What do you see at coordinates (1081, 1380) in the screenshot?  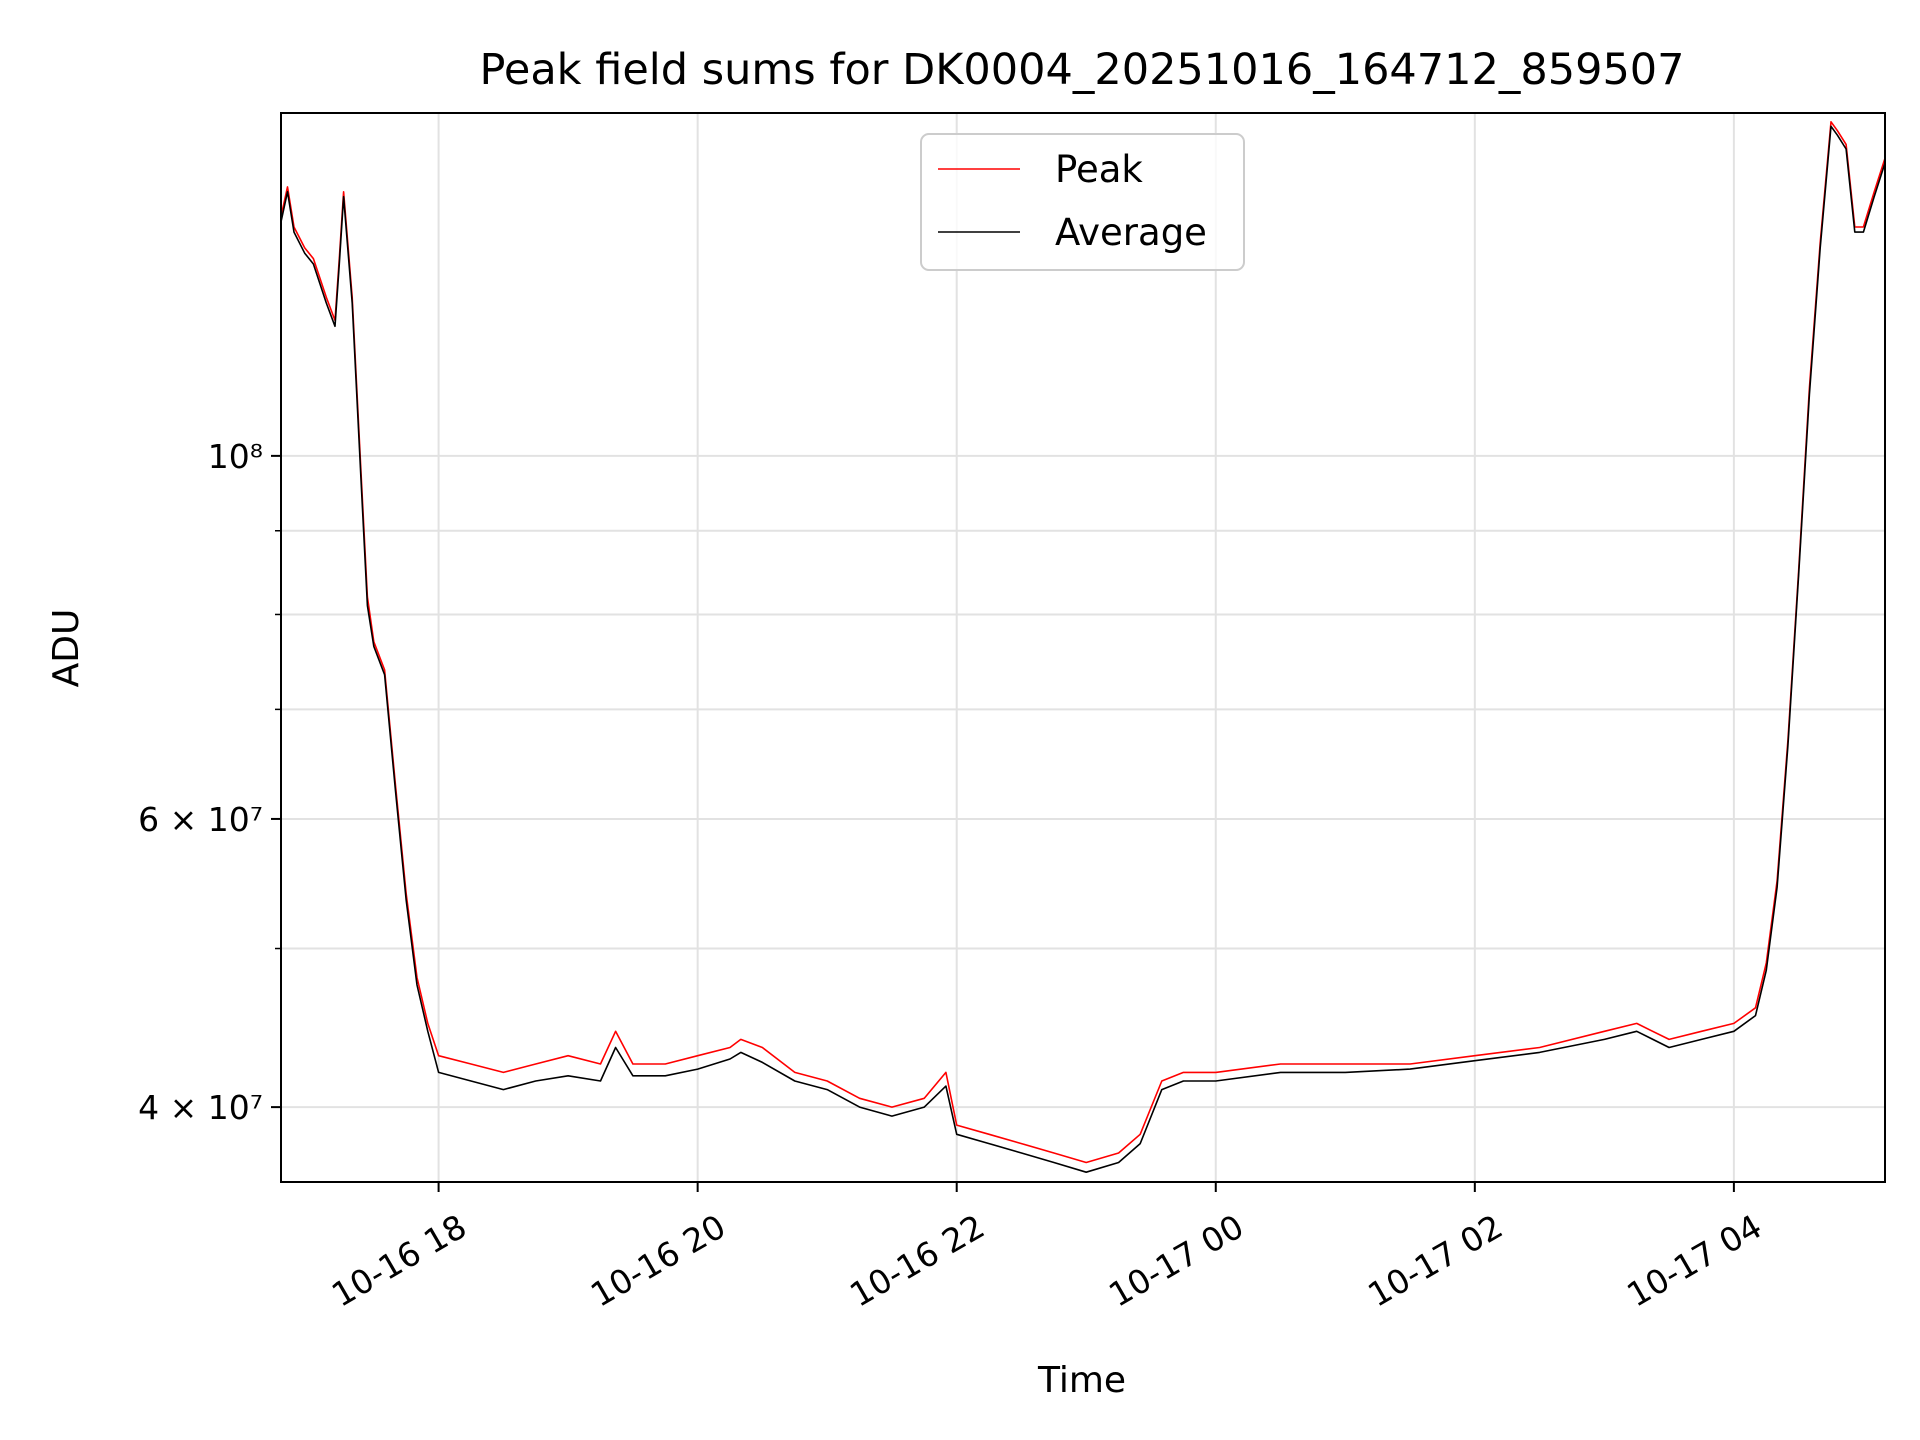 I see `x-axis-label: Time` at bounding box center [1081, 1380].